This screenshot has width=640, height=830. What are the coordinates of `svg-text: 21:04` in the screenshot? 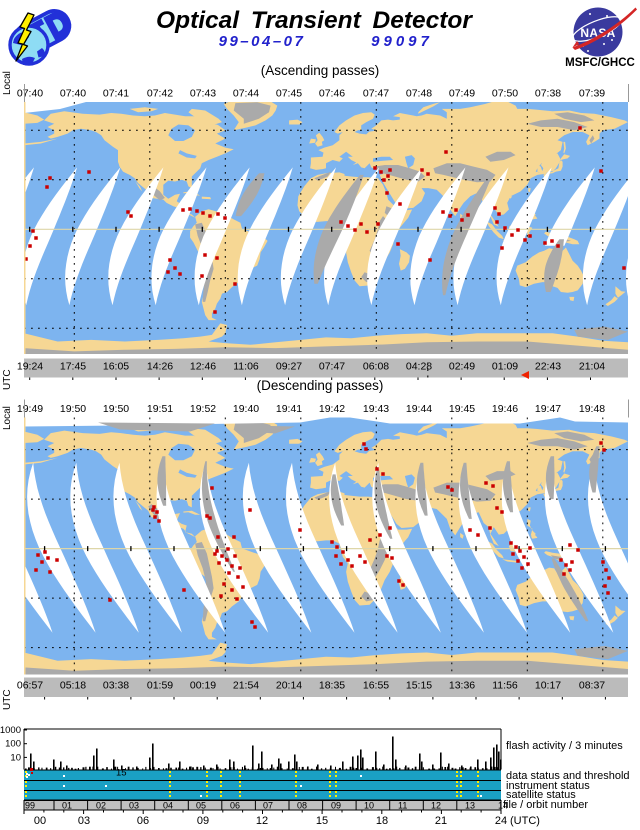 It's located at (592, 367).